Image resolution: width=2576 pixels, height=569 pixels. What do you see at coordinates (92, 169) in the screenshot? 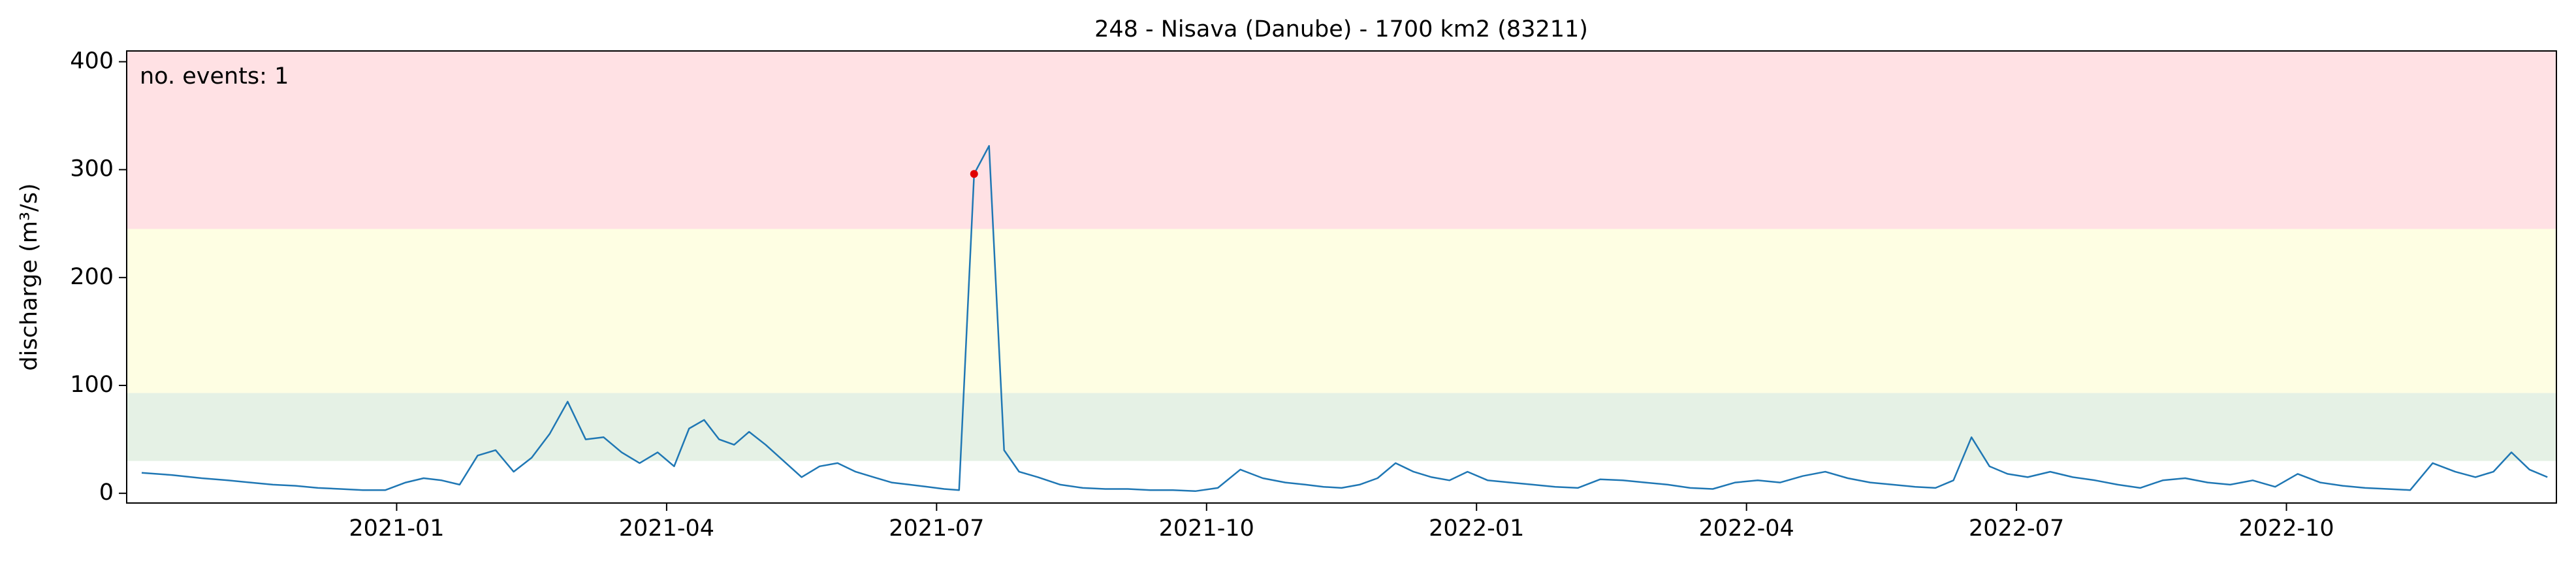
I see `y-tick-label: 300` at bounding box center [92, 169].